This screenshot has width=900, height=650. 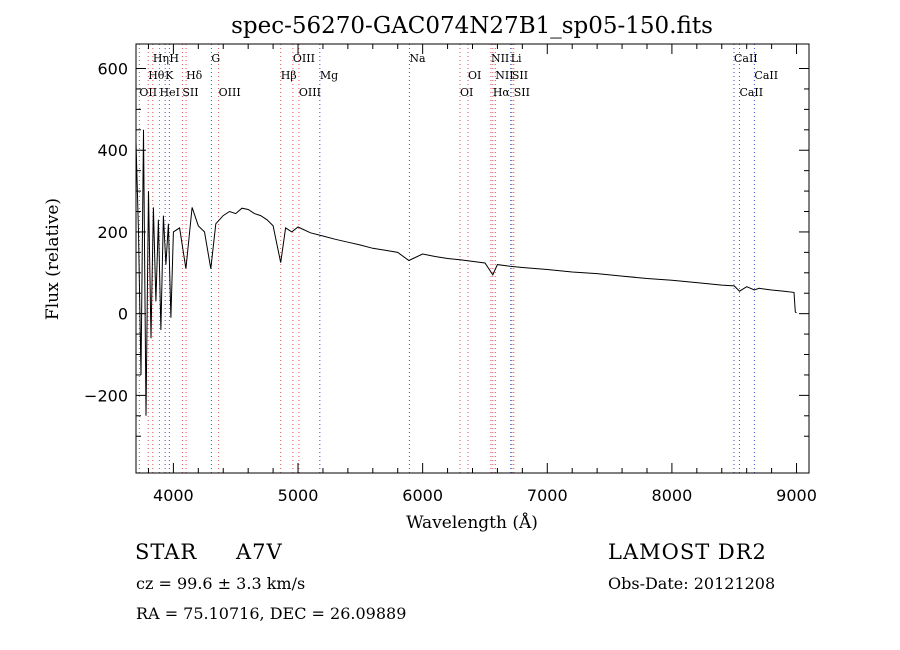 What do you see at coordinates (174, 58) in the screenshot?
I see `absorption-line-label: H` at bounding box center [174, 58].